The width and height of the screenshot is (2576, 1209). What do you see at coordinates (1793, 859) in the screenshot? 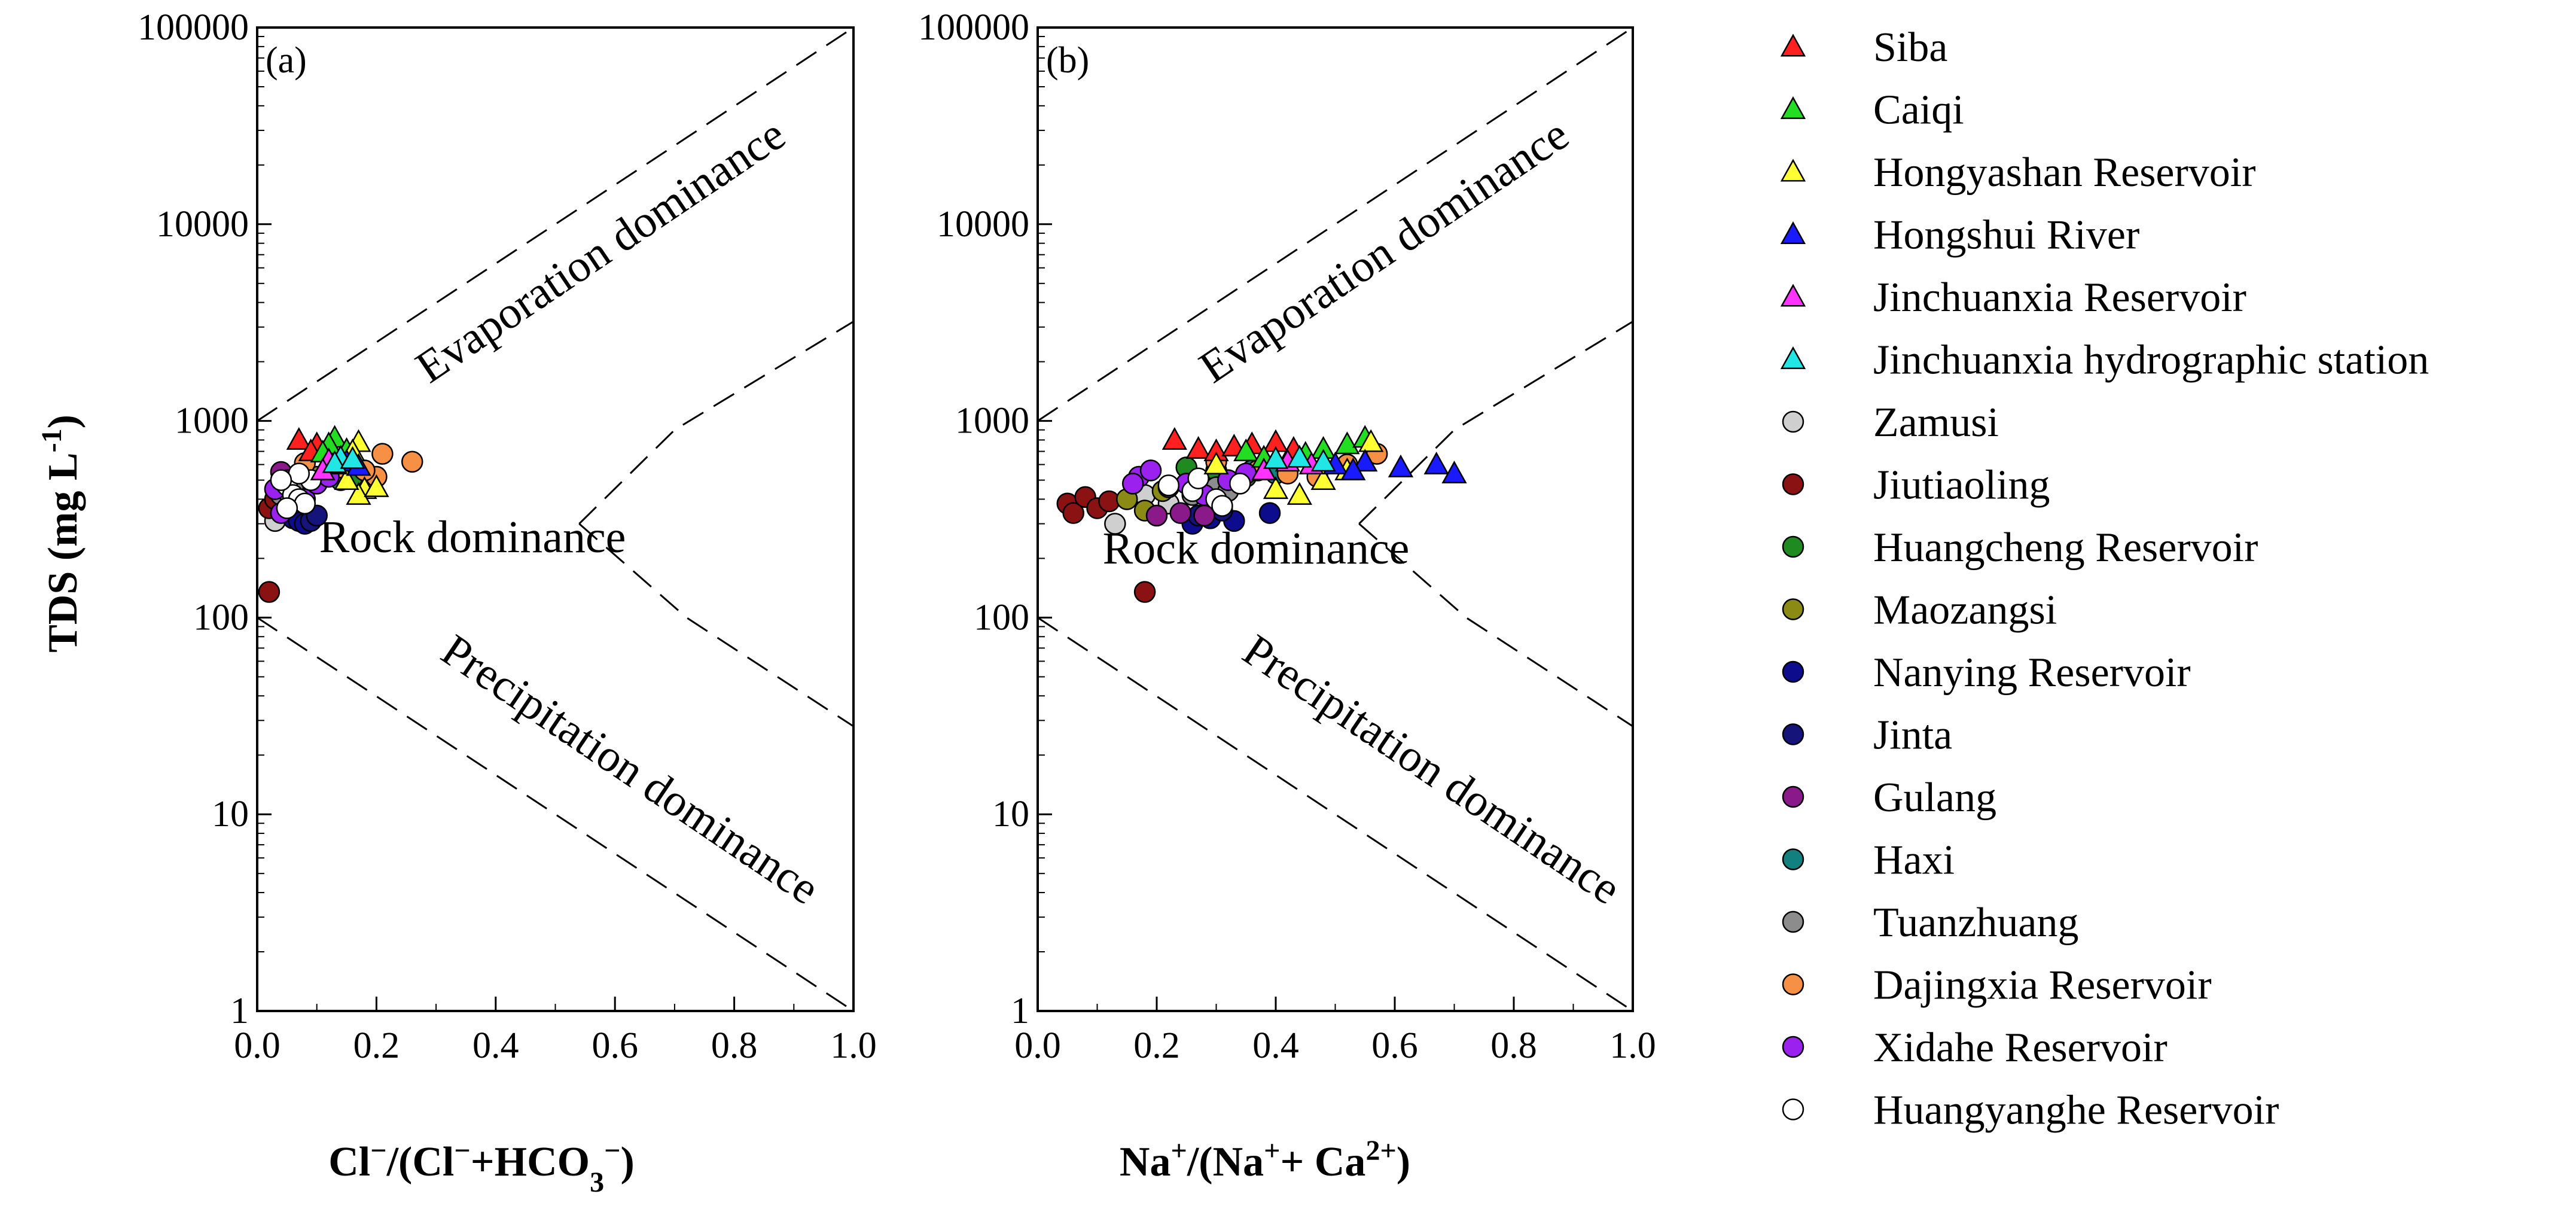
I see `legend-marker-haxi` at bounding box center [1793, 859].